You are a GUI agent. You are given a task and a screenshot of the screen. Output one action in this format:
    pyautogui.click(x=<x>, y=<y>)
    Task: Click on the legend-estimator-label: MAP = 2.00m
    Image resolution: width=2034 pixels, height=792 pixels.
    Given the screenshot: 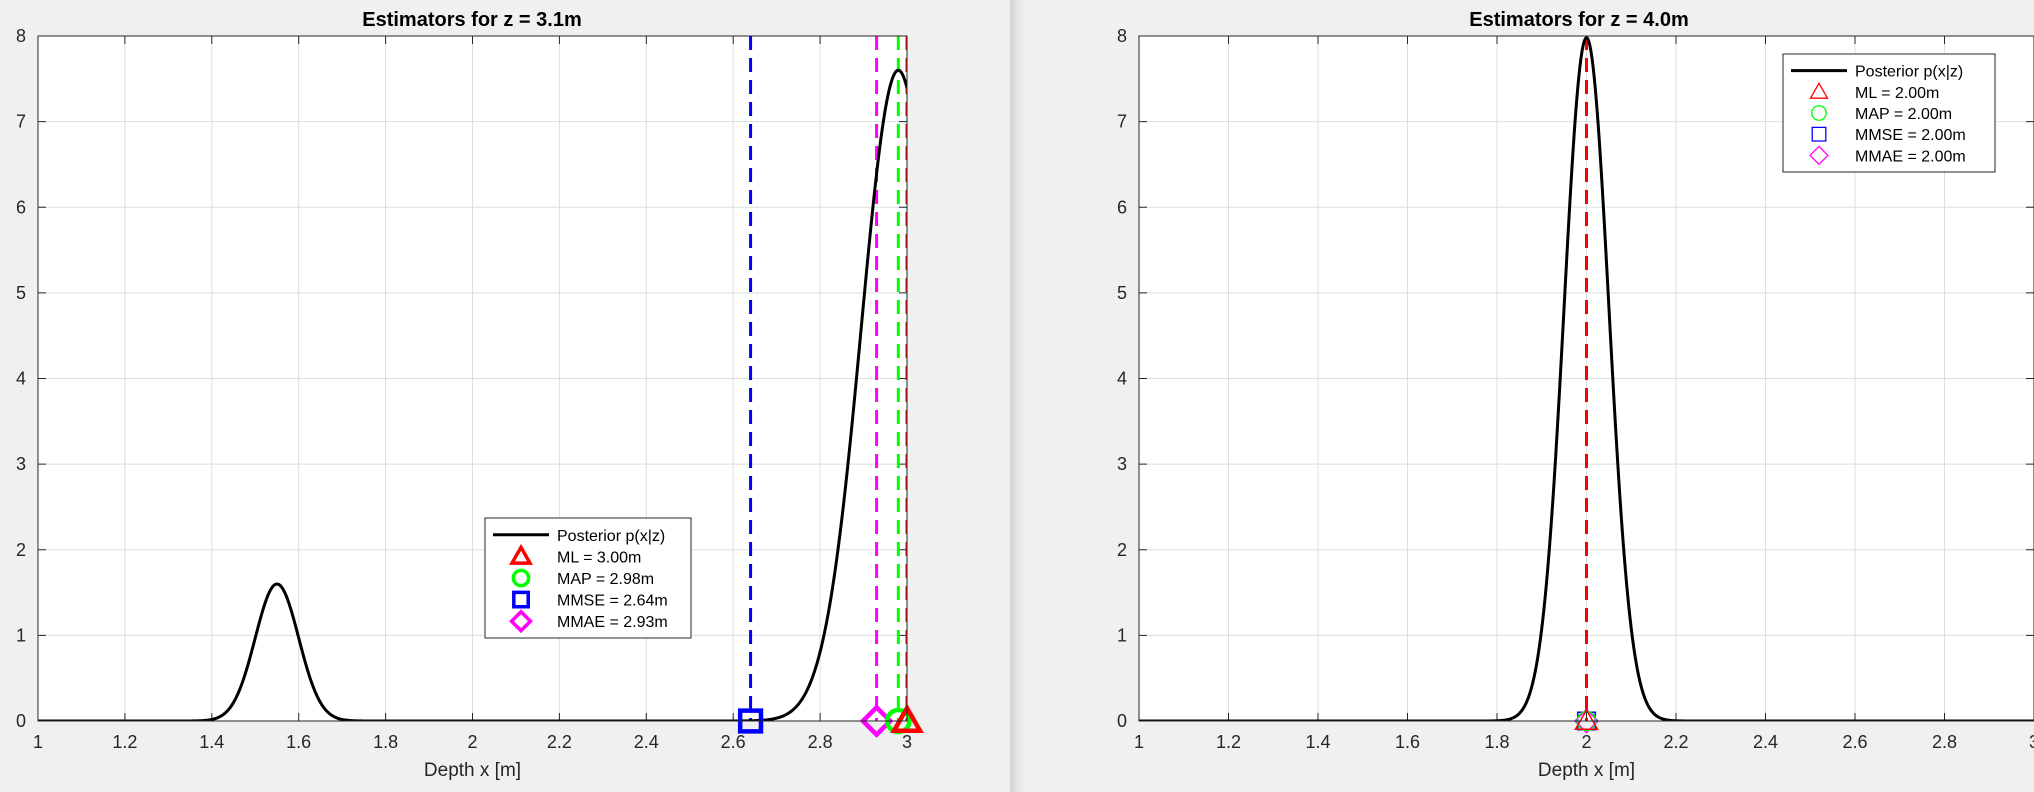 What is the action you would take?
    pyautogui.click(x=1903, y=114)
    